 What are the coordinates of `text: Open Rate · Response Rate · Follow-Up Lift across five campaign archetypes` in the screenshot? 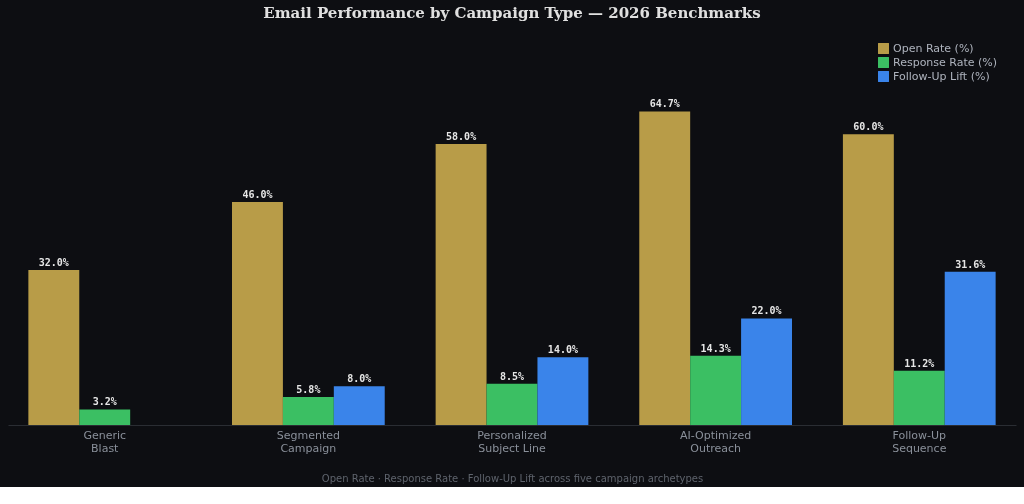 It's located at (512, 478).